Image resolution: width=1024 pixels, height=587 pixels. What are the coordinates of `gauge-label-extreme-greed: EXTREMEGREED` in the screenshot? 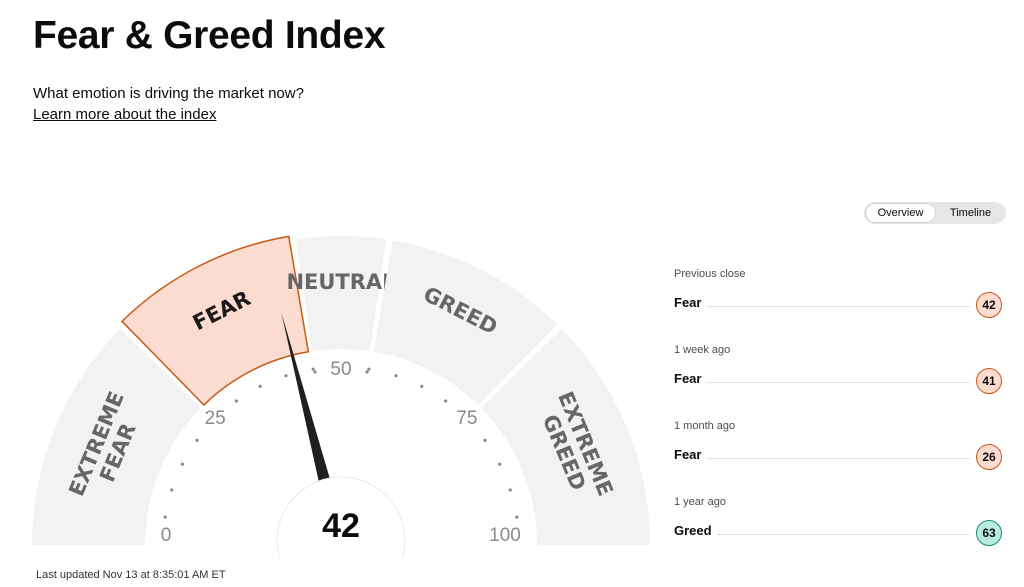 It's located at (575, 448).